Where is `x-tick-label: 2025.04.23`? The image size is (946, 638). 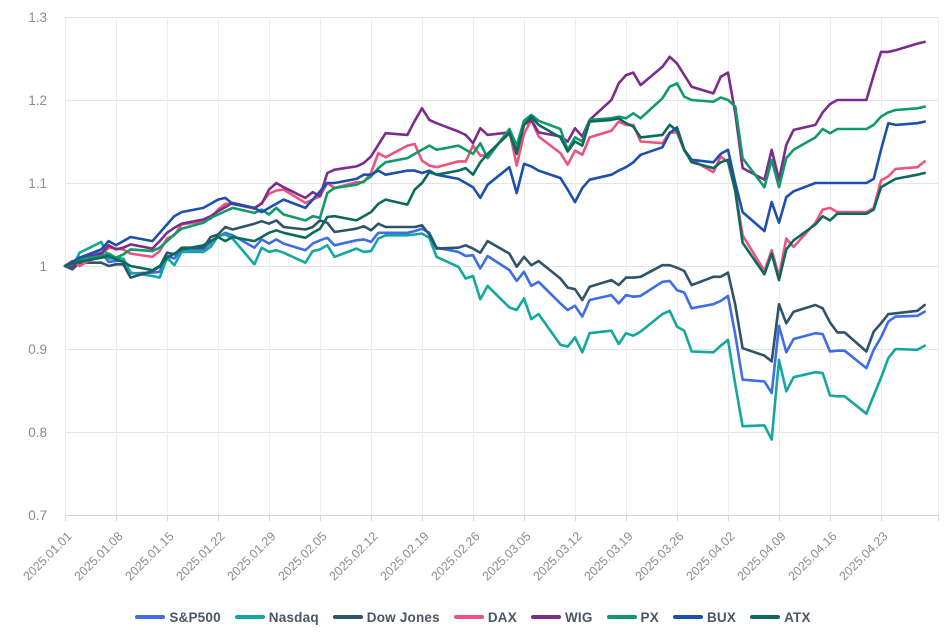
x-tick-label: 2025.04.23 is located at coordinates (863, 556).